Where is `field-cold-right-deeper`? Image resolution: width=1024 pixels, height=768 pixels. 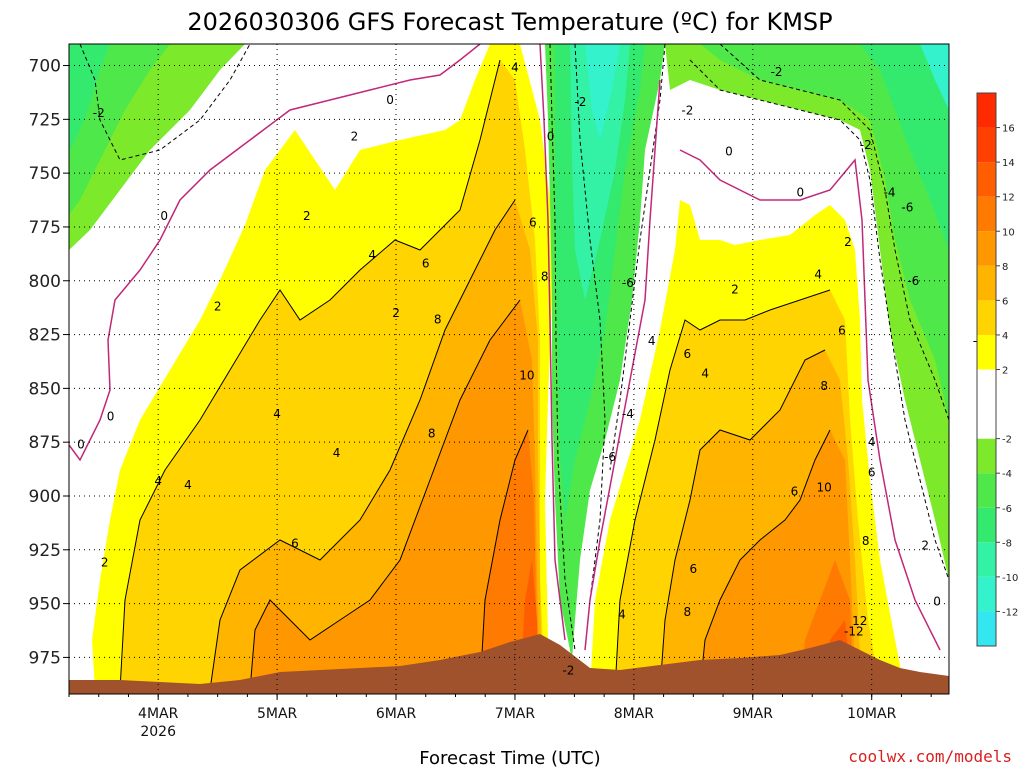
field-cold-right-deeper is located at coordinates (934, 77).